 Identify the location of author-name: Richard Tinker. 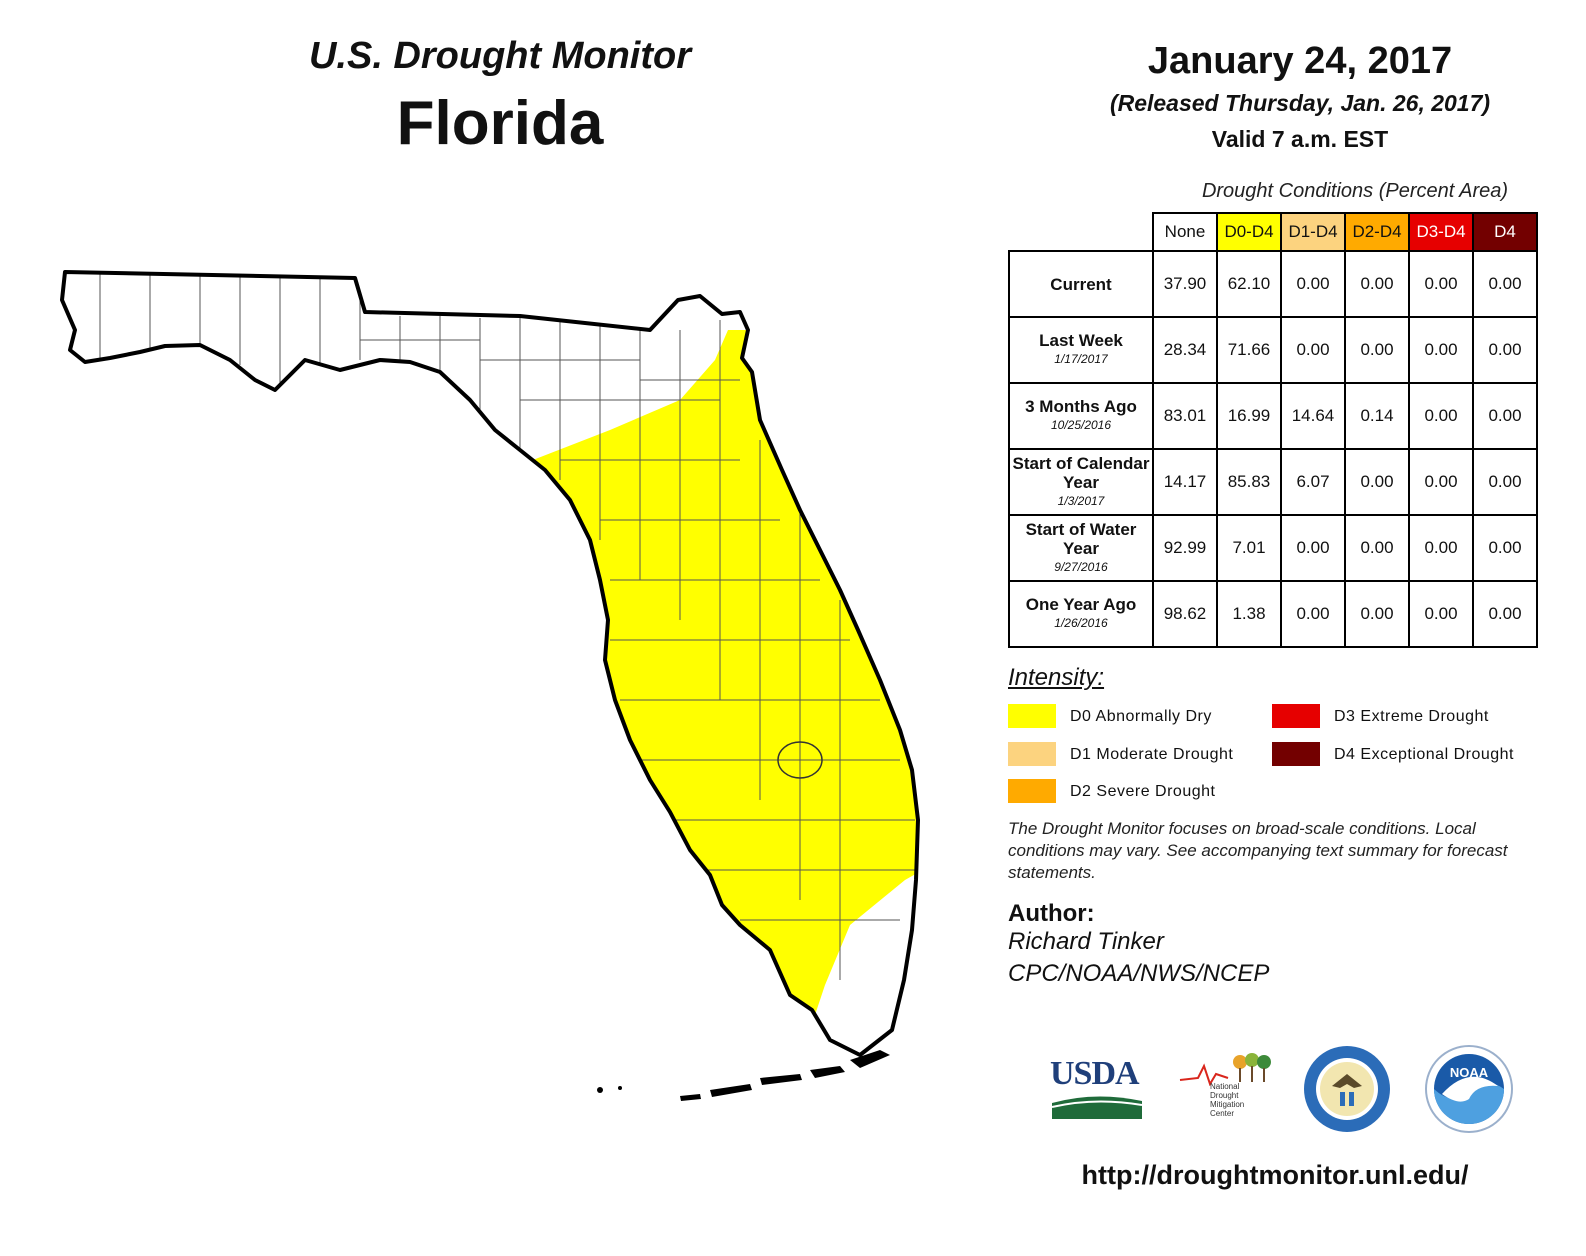
(1086, 941).